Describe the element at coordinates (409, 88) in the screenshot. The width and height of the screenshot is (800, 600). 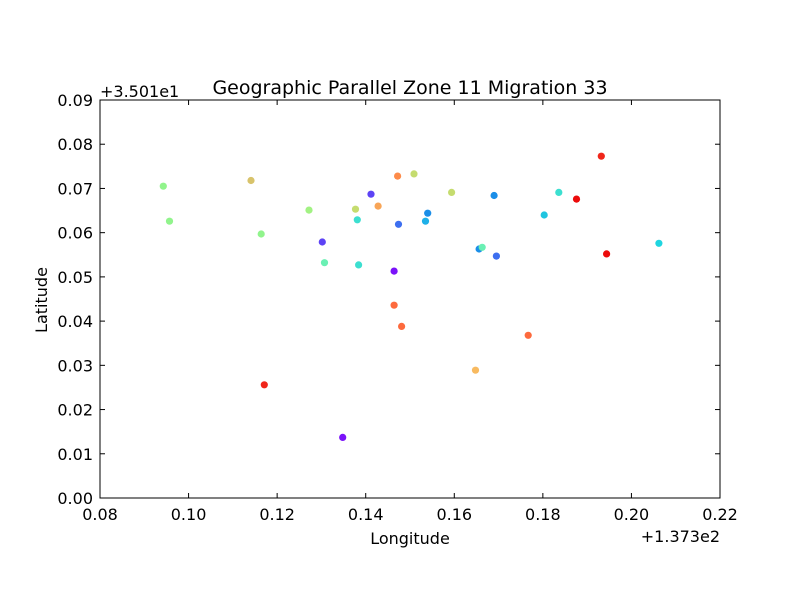
I see `chart-title: Geographic Parallel Zone 11 Migration 33` at that location.